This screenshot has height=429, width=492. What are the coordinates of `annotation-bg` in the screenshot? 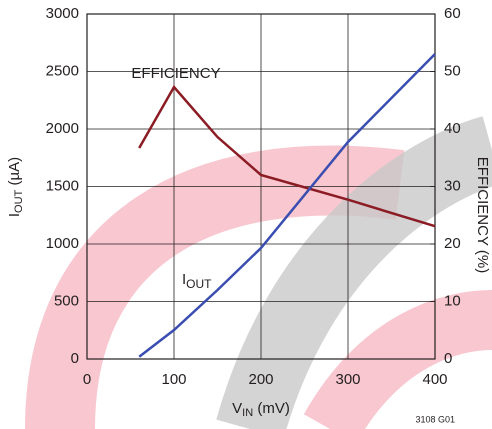 It's located at (176, 73).